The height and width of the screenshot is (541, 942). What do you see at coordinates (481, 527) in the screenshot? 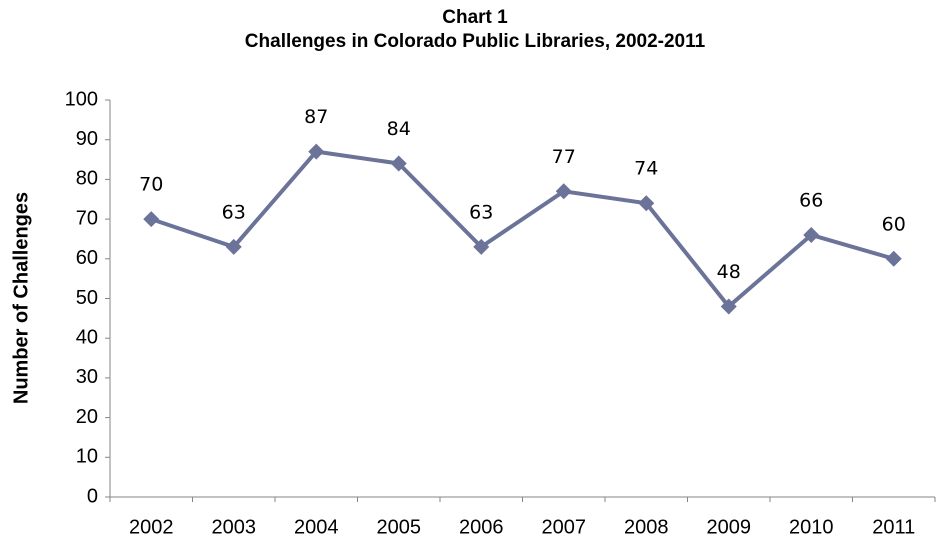
I see `x-tick-label: 2006` at bounding box center [481, 527].